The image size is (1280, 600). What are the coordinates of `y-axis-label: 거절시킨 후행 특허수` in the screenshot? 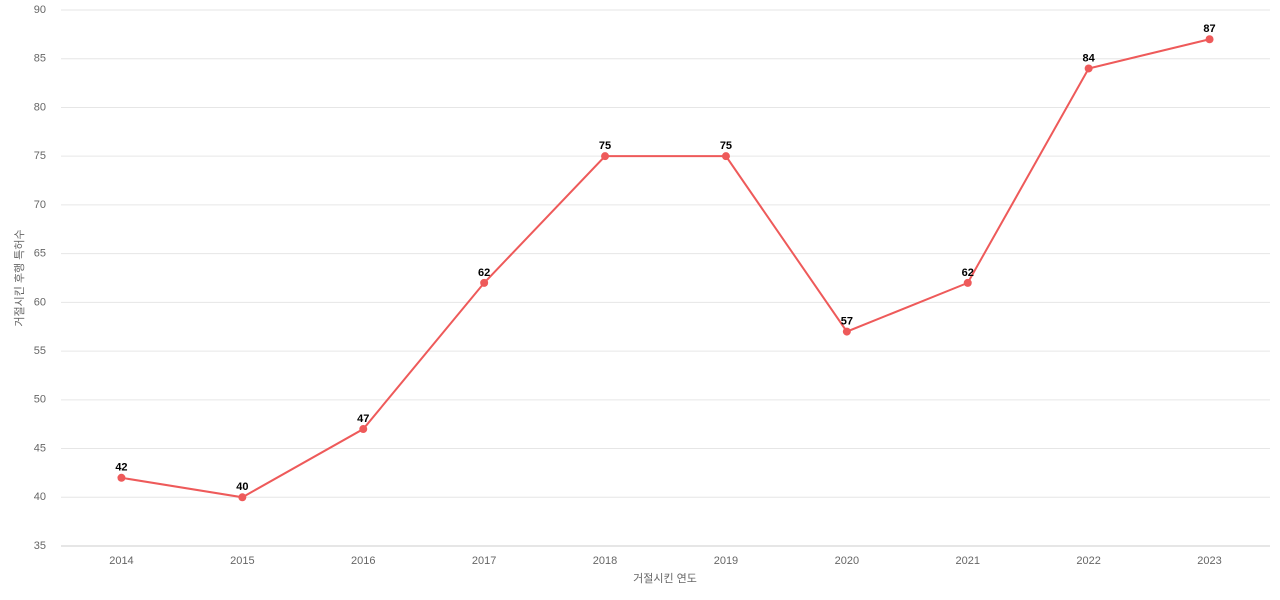 It's located at (19, 277).